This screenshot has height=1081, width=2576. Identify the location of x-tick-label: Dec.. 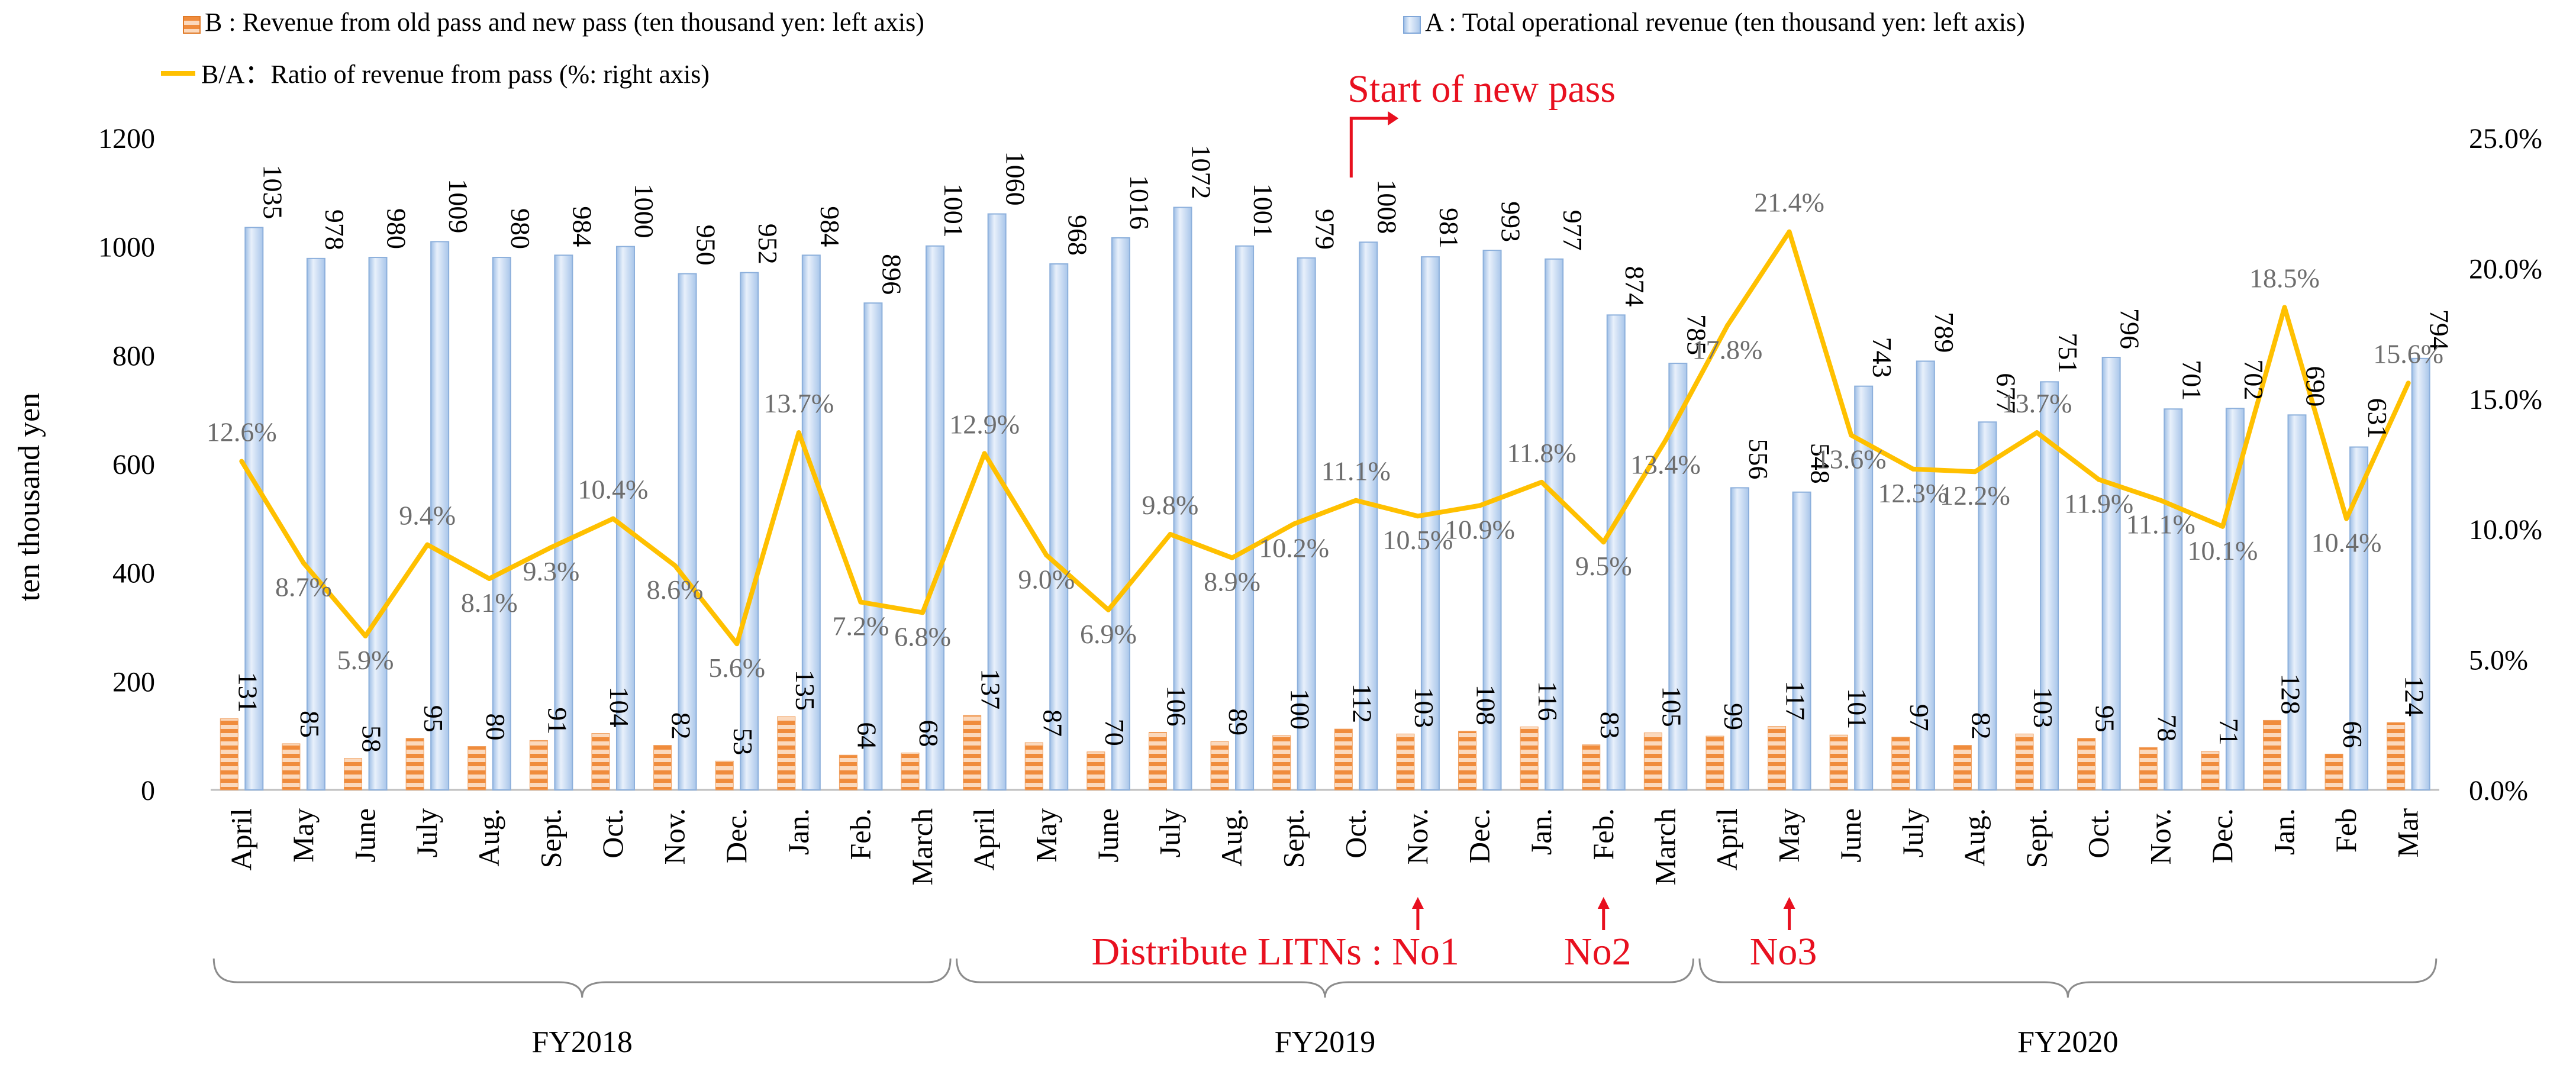
(2222, 835).